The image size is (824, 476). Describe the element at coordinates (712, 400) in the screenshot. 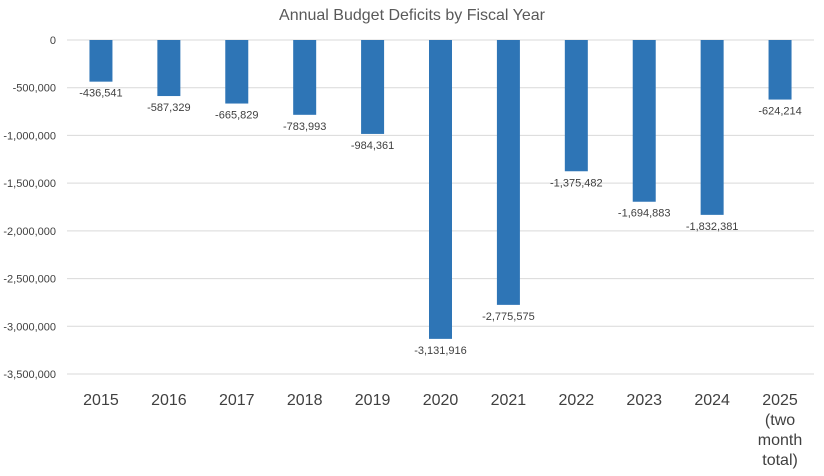

I see `x-tick-label: 2024` at that location.